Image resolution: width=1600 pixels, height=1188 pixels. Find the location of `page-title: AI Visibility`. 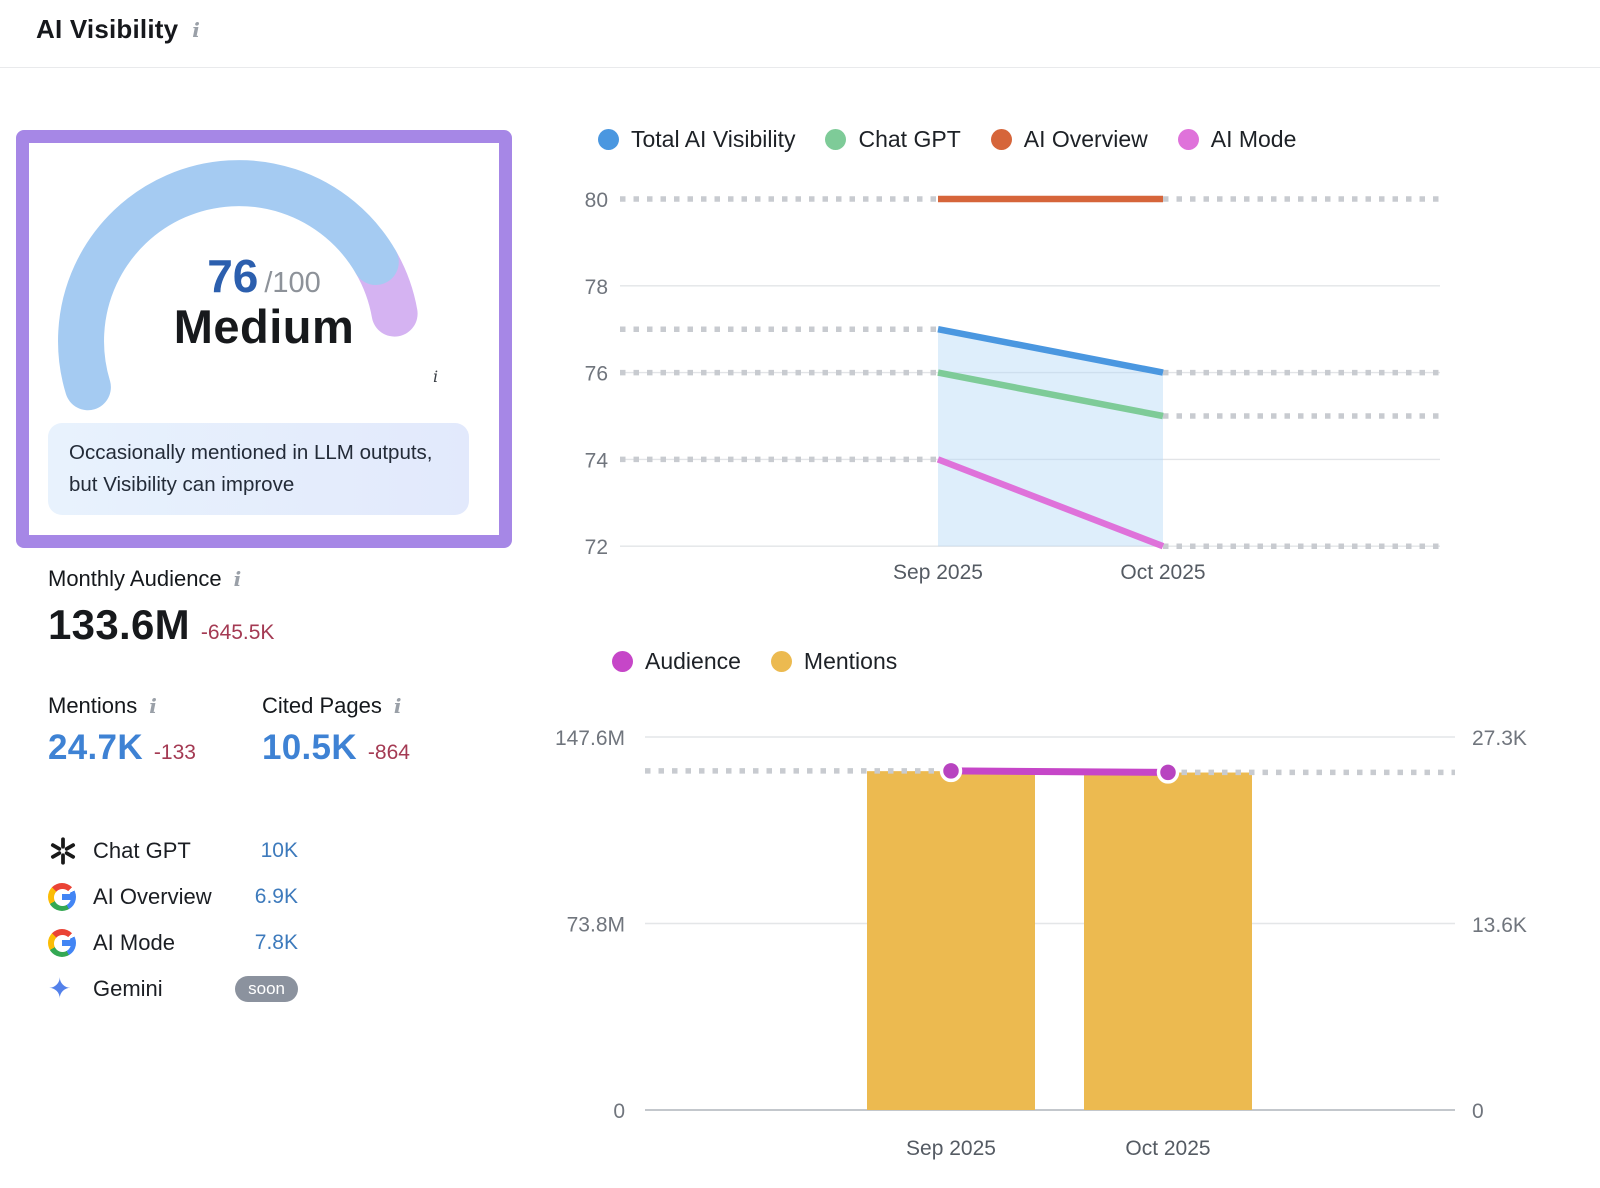

page-title: AI Visibility is located at coordinates (107, 29).